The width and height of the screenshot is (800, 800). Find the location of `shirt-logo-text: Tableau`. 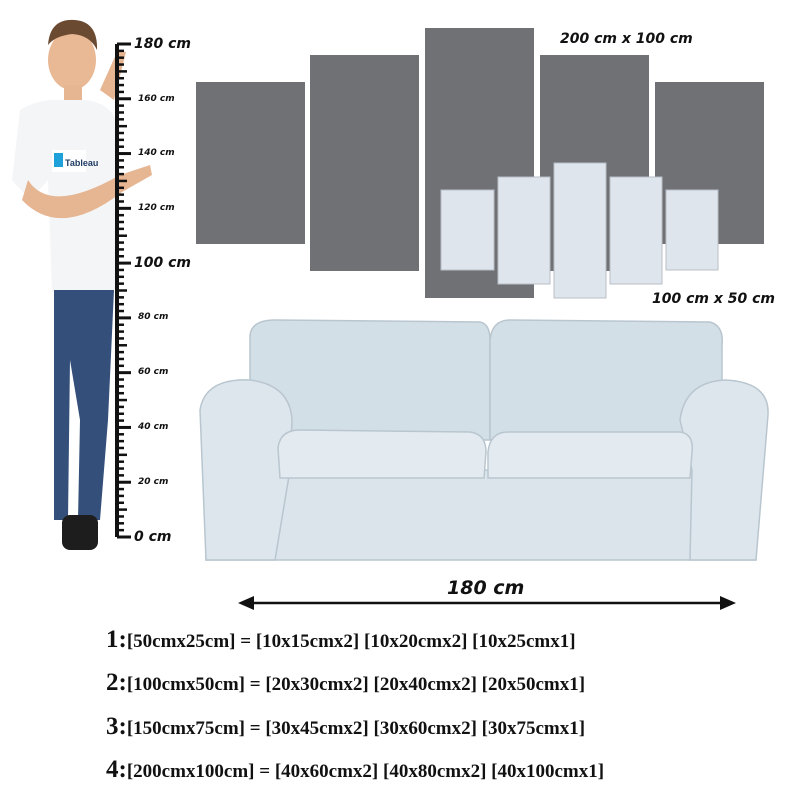

shirt-logo-text: Tableau is located at coordinates (81, 163).